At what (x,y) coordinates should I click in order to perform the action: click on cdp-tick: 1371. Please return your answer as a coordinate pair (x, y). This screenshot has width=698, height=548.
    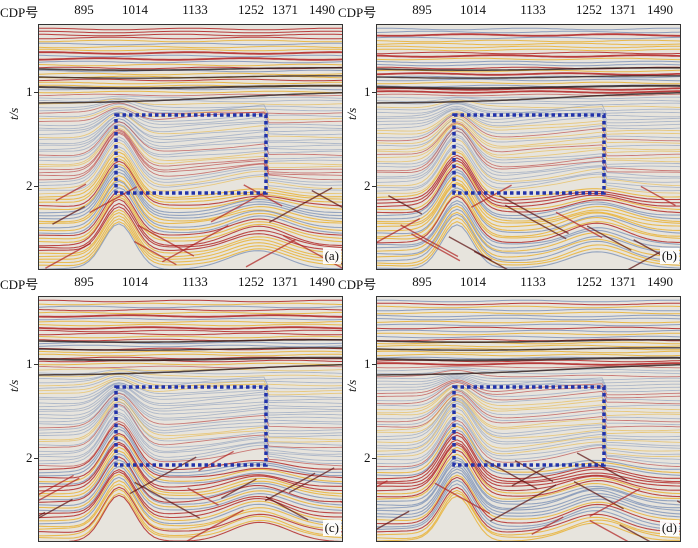
    Looking at the image, I should click on (623, 9).